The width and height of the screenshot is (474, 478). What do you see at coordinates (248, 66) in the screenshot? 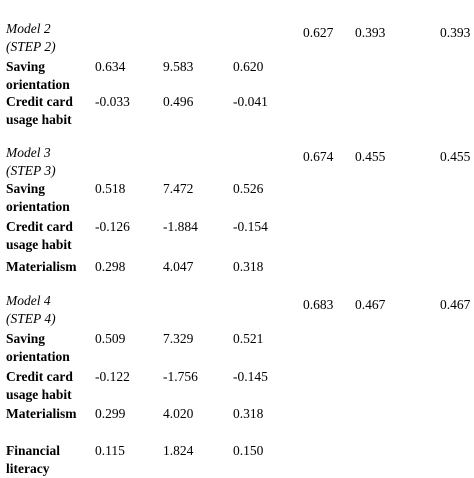
I see `value-cell: 0.620` at bounding box center [248, 66].